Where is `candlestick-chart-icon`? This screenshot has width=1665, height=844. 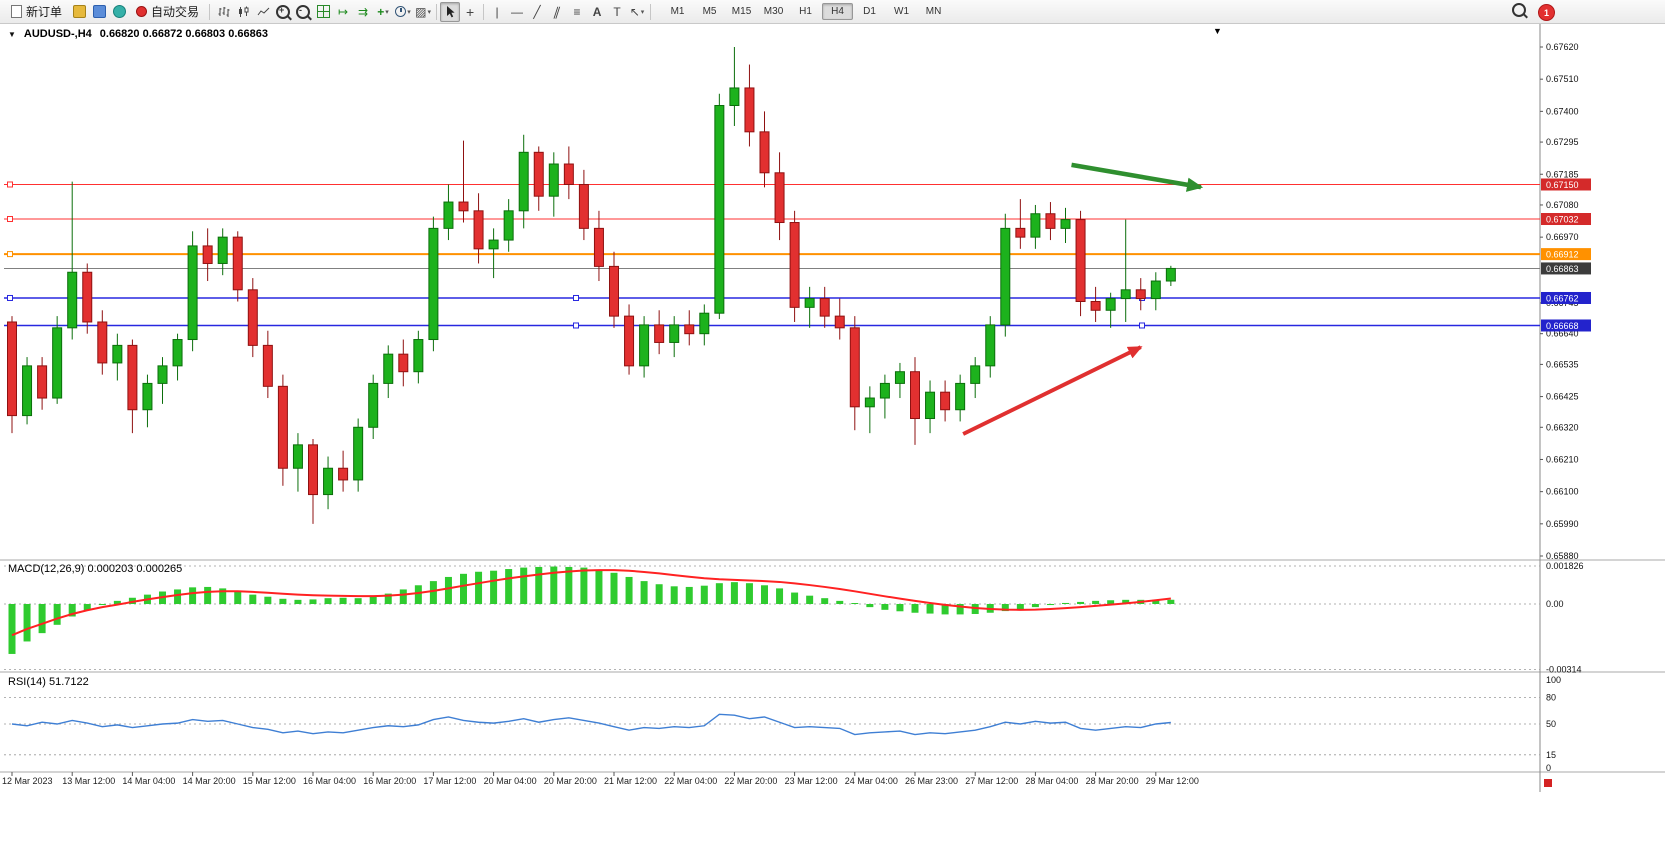 candlestick-chart-icon is located at coordinates (243, 12).